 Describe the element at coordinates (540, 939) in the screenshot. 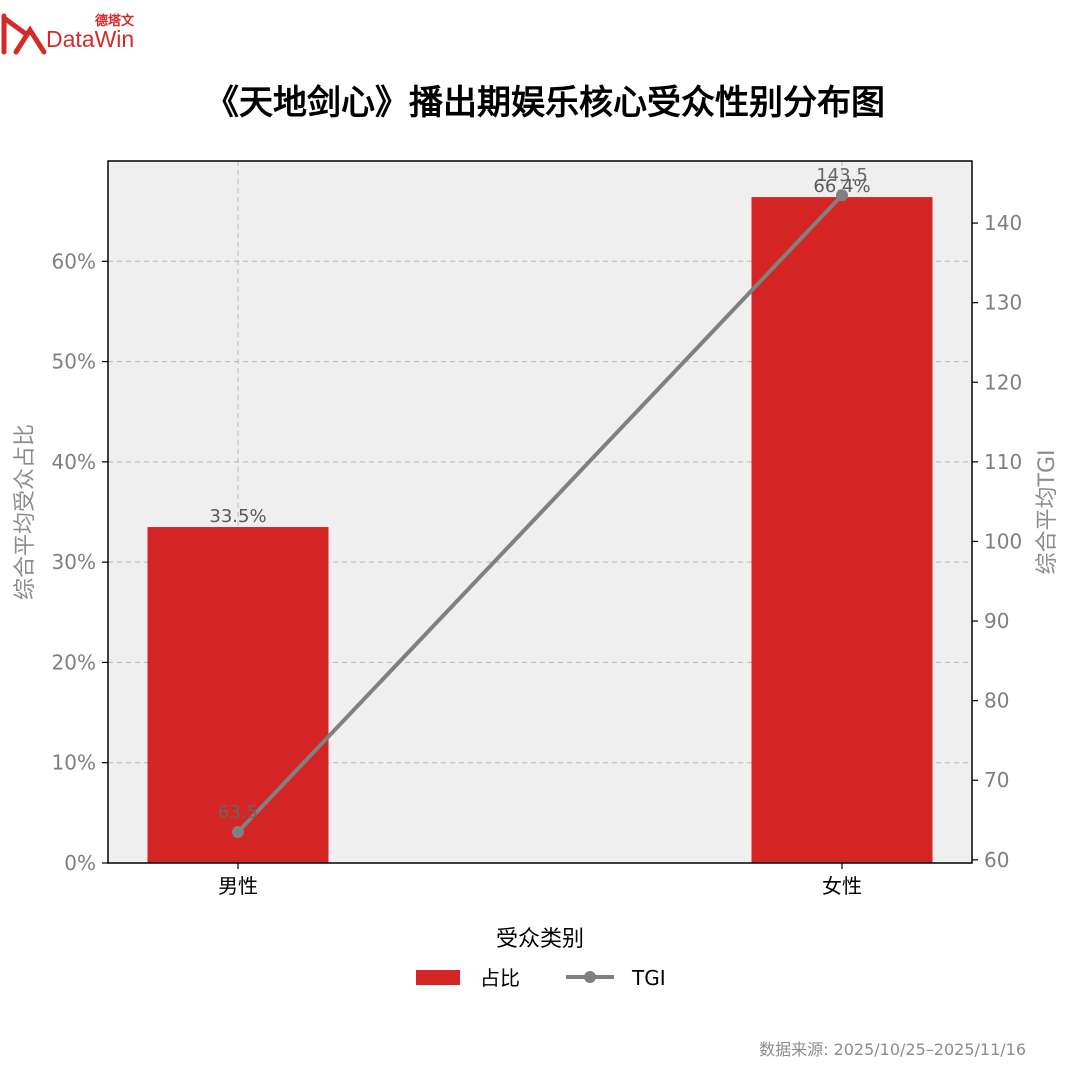

I see `x-axis-label: 受众类别` at that location.